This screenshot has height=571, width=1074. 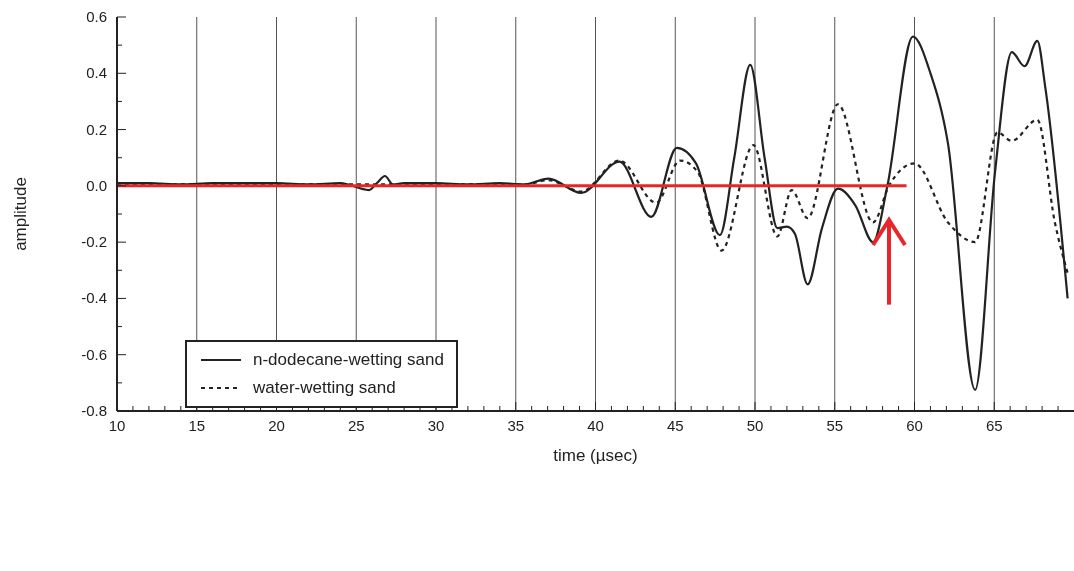 What do you see at coordinates (914, 425) in the screenshot?
I see `x-tick-label: 60` at bounding box center [914, 425].